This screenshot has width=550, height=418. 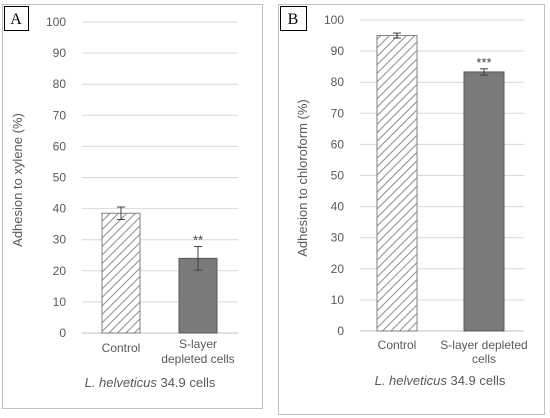 What do you see at coordinates (483, 62) in the screenshot?
I see `significance-label: ***` at bounding box center [483, 62].